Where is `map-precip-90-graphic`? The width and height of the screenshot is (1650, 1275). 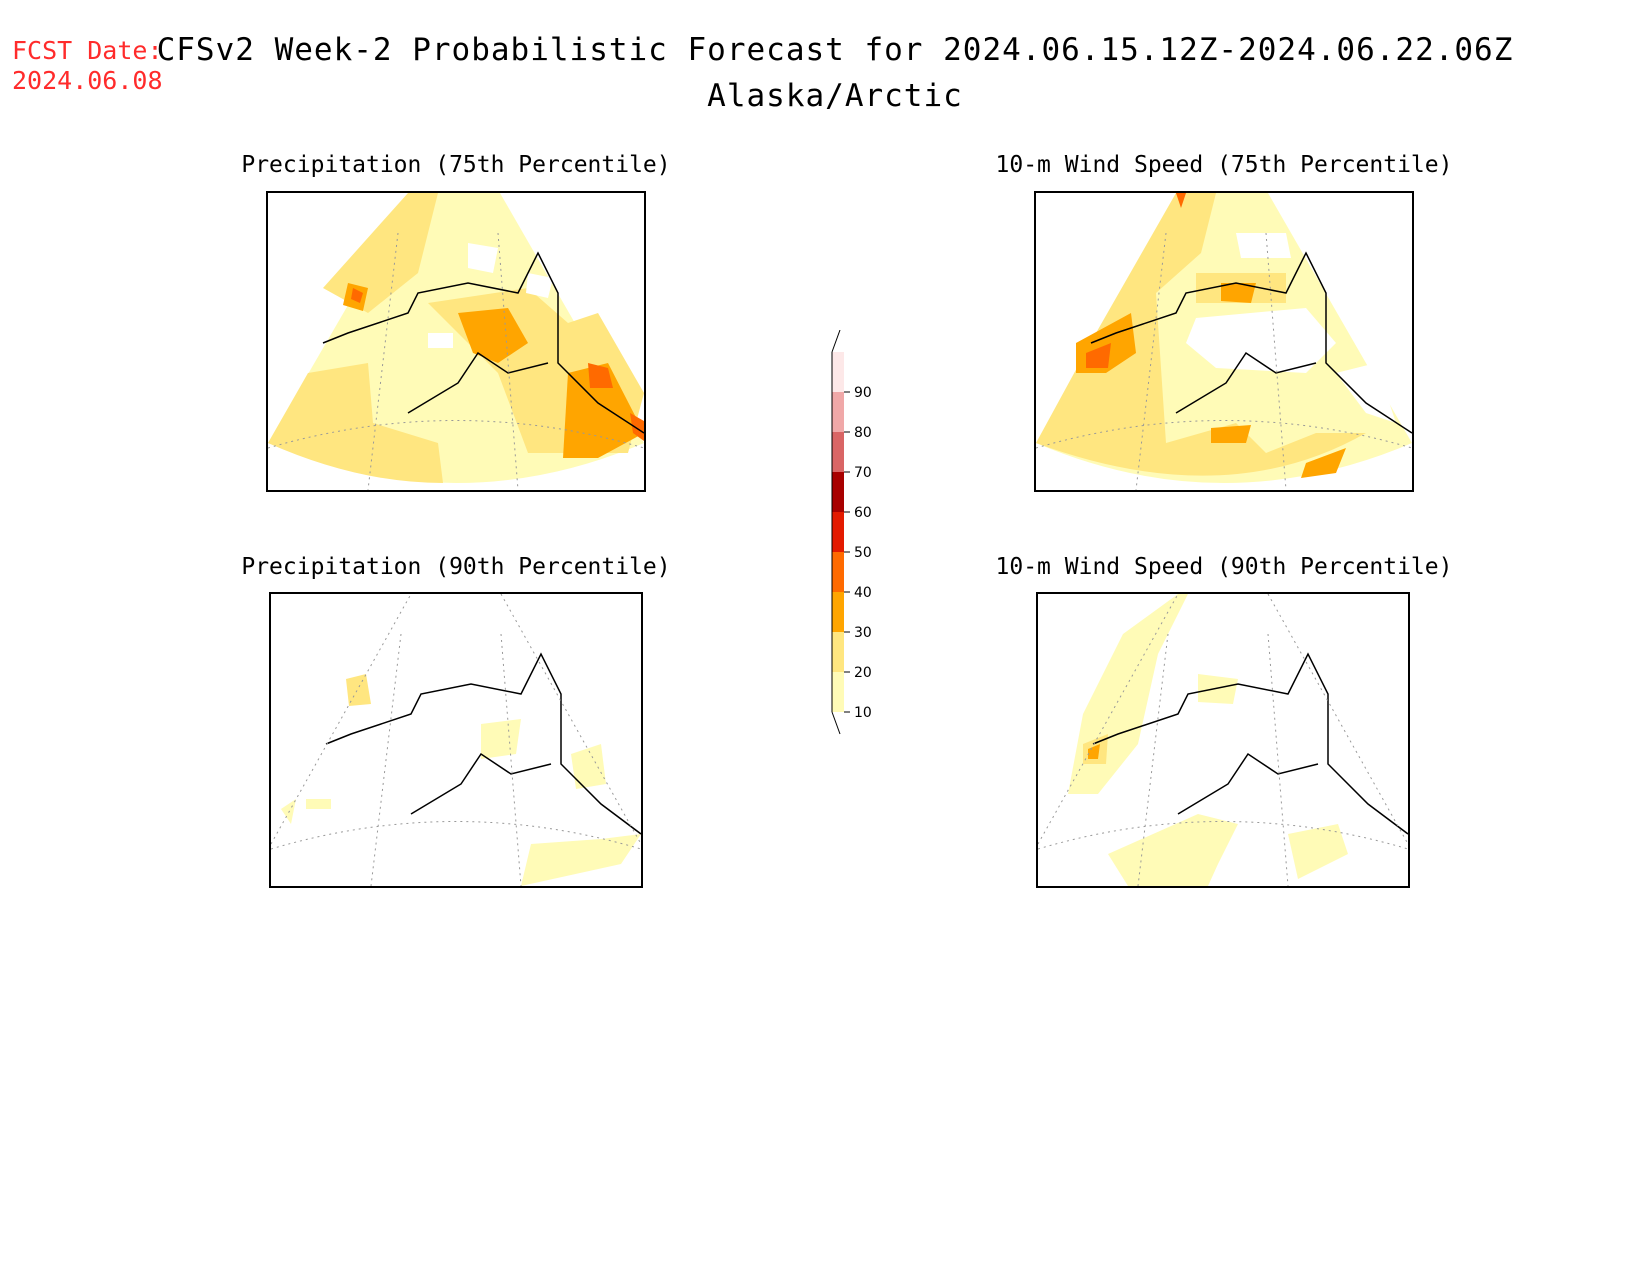 map-precip-90-graphic is located at coordinates (456, 740).